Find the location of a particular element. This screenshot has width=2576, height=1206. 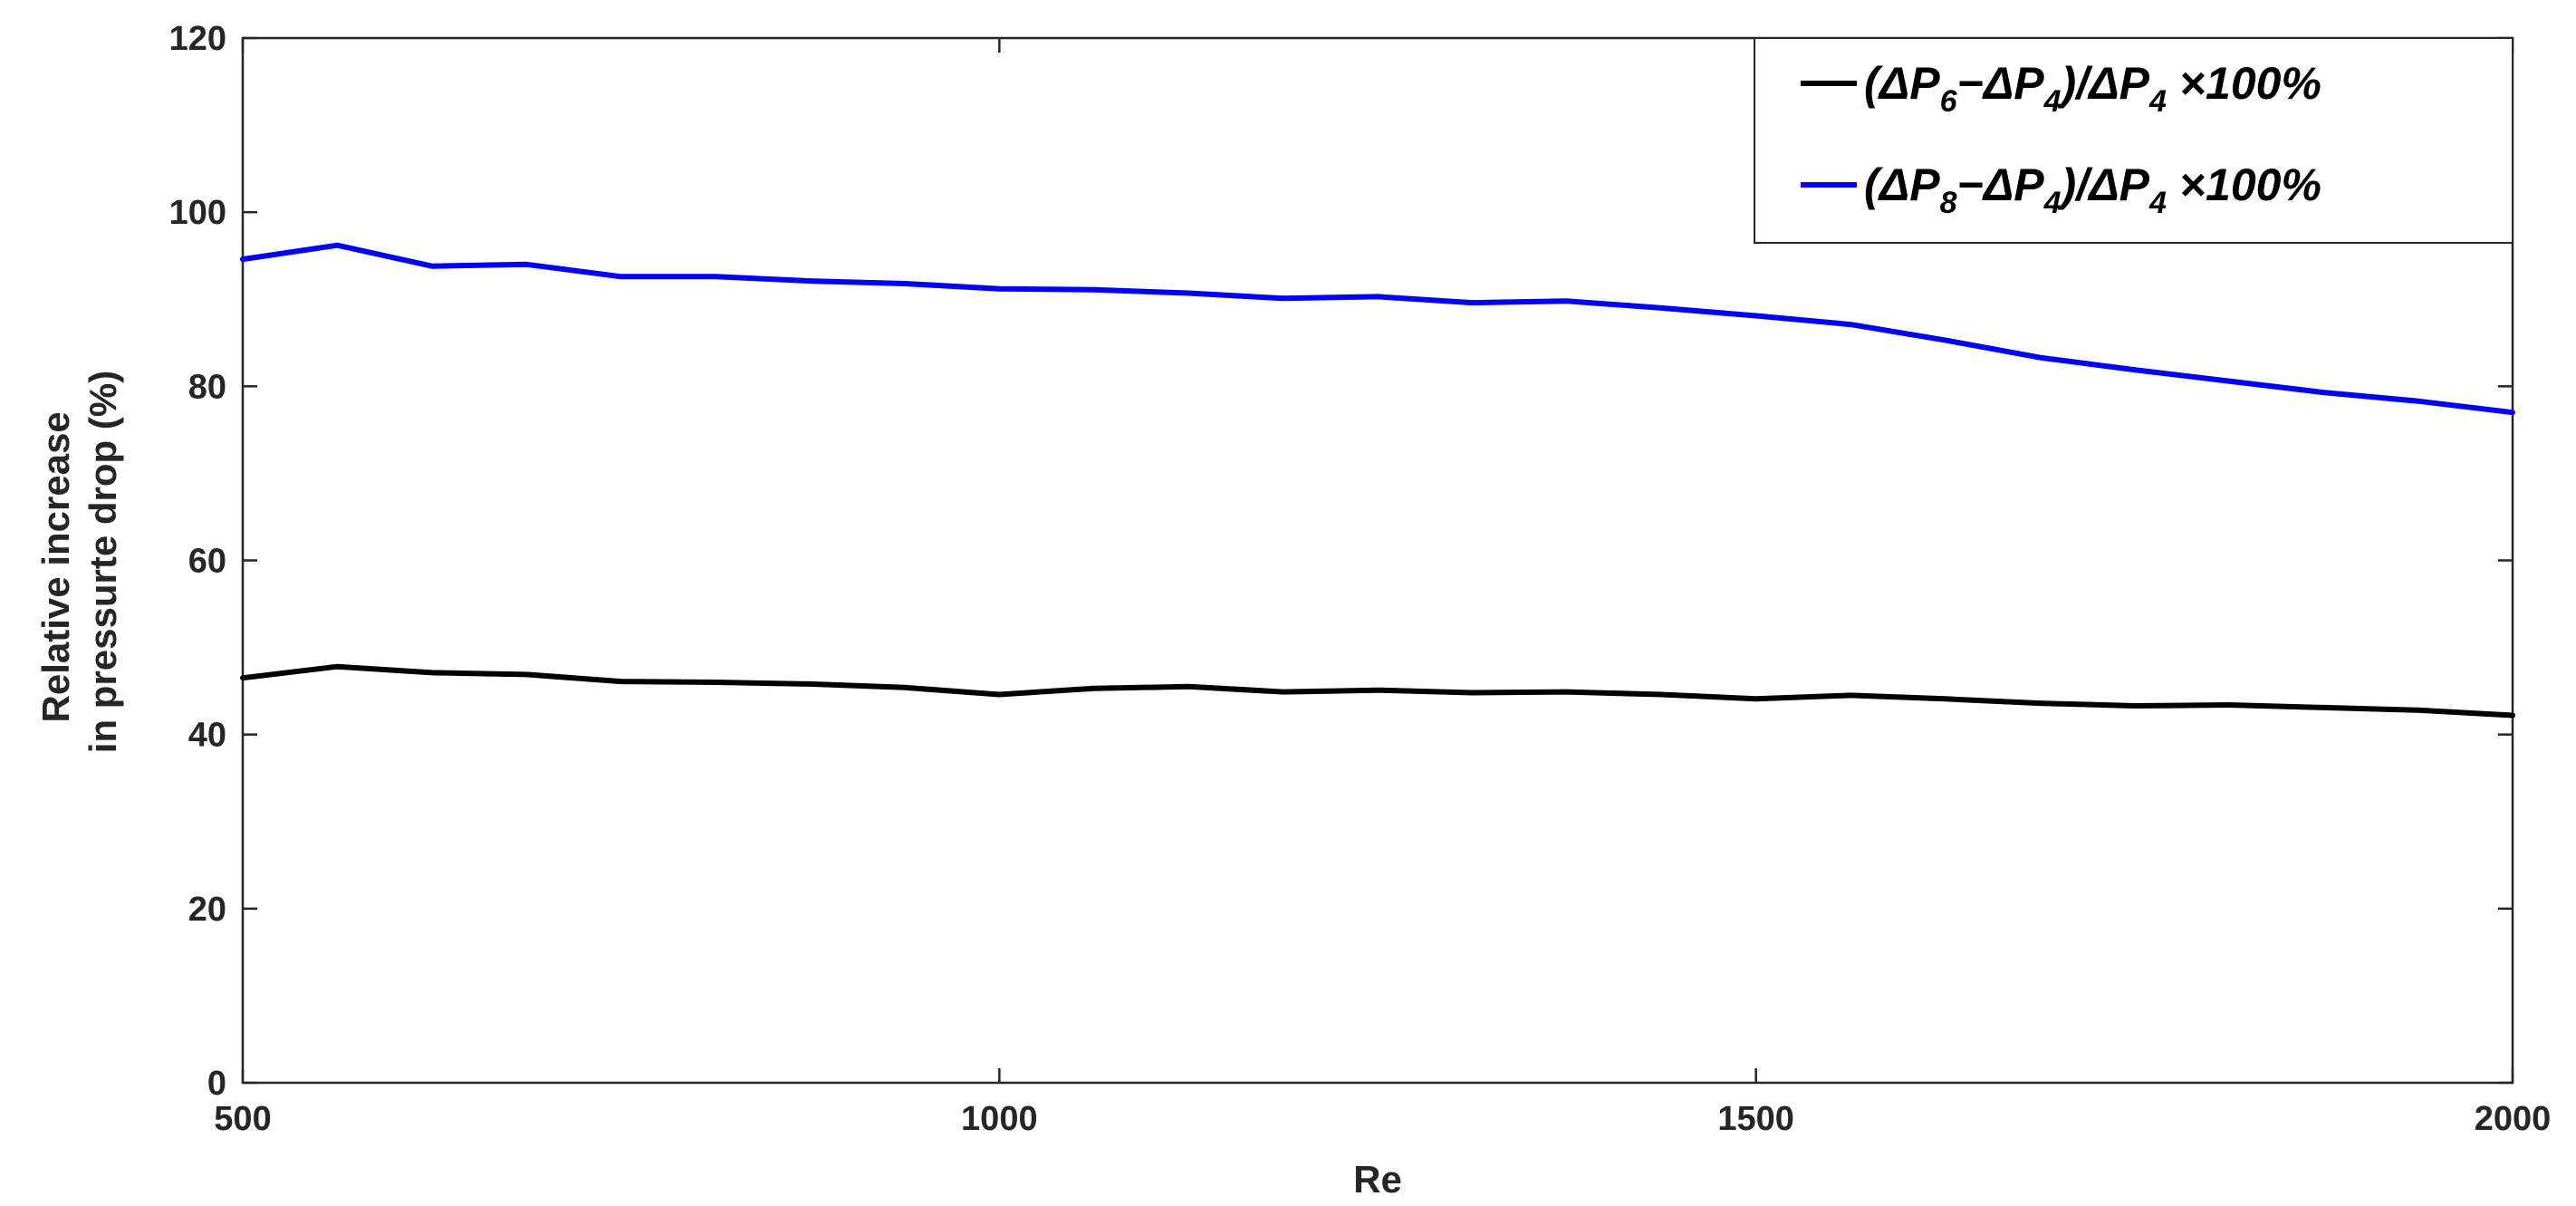

legend-label-1: (ΔP6−ΔP4)/ΔP4 ×100% is located at coordinates (2092, 88).